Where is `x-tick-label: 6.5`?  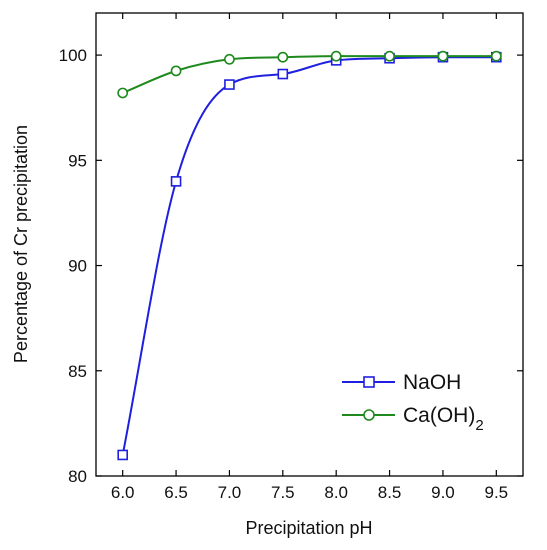 x-tick-label: 6.5 is located at coordinates (176, 492).